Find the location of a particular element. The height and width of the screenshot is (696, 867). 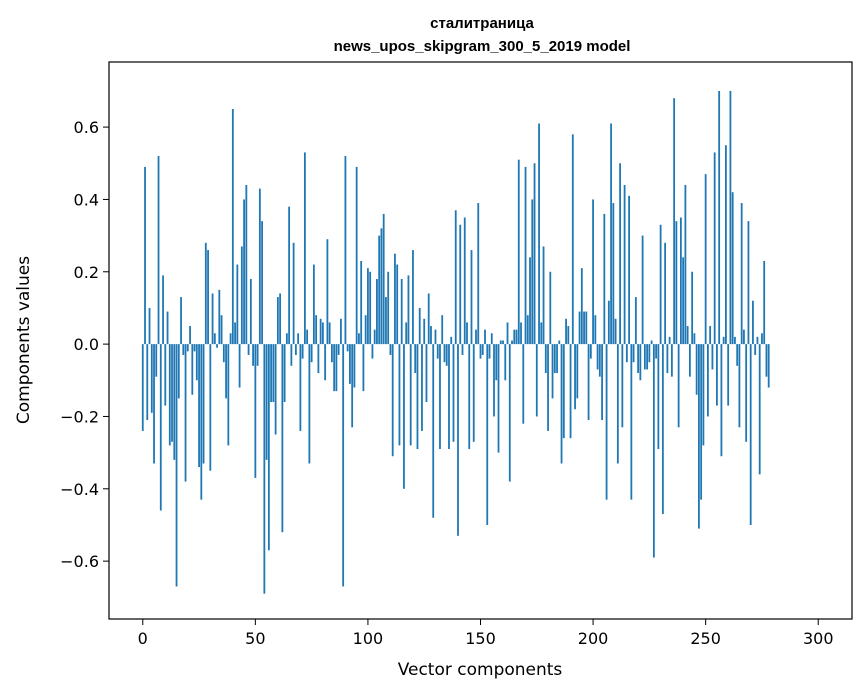

y-tick-label: 0.4 is located at coordinates (86, 199).